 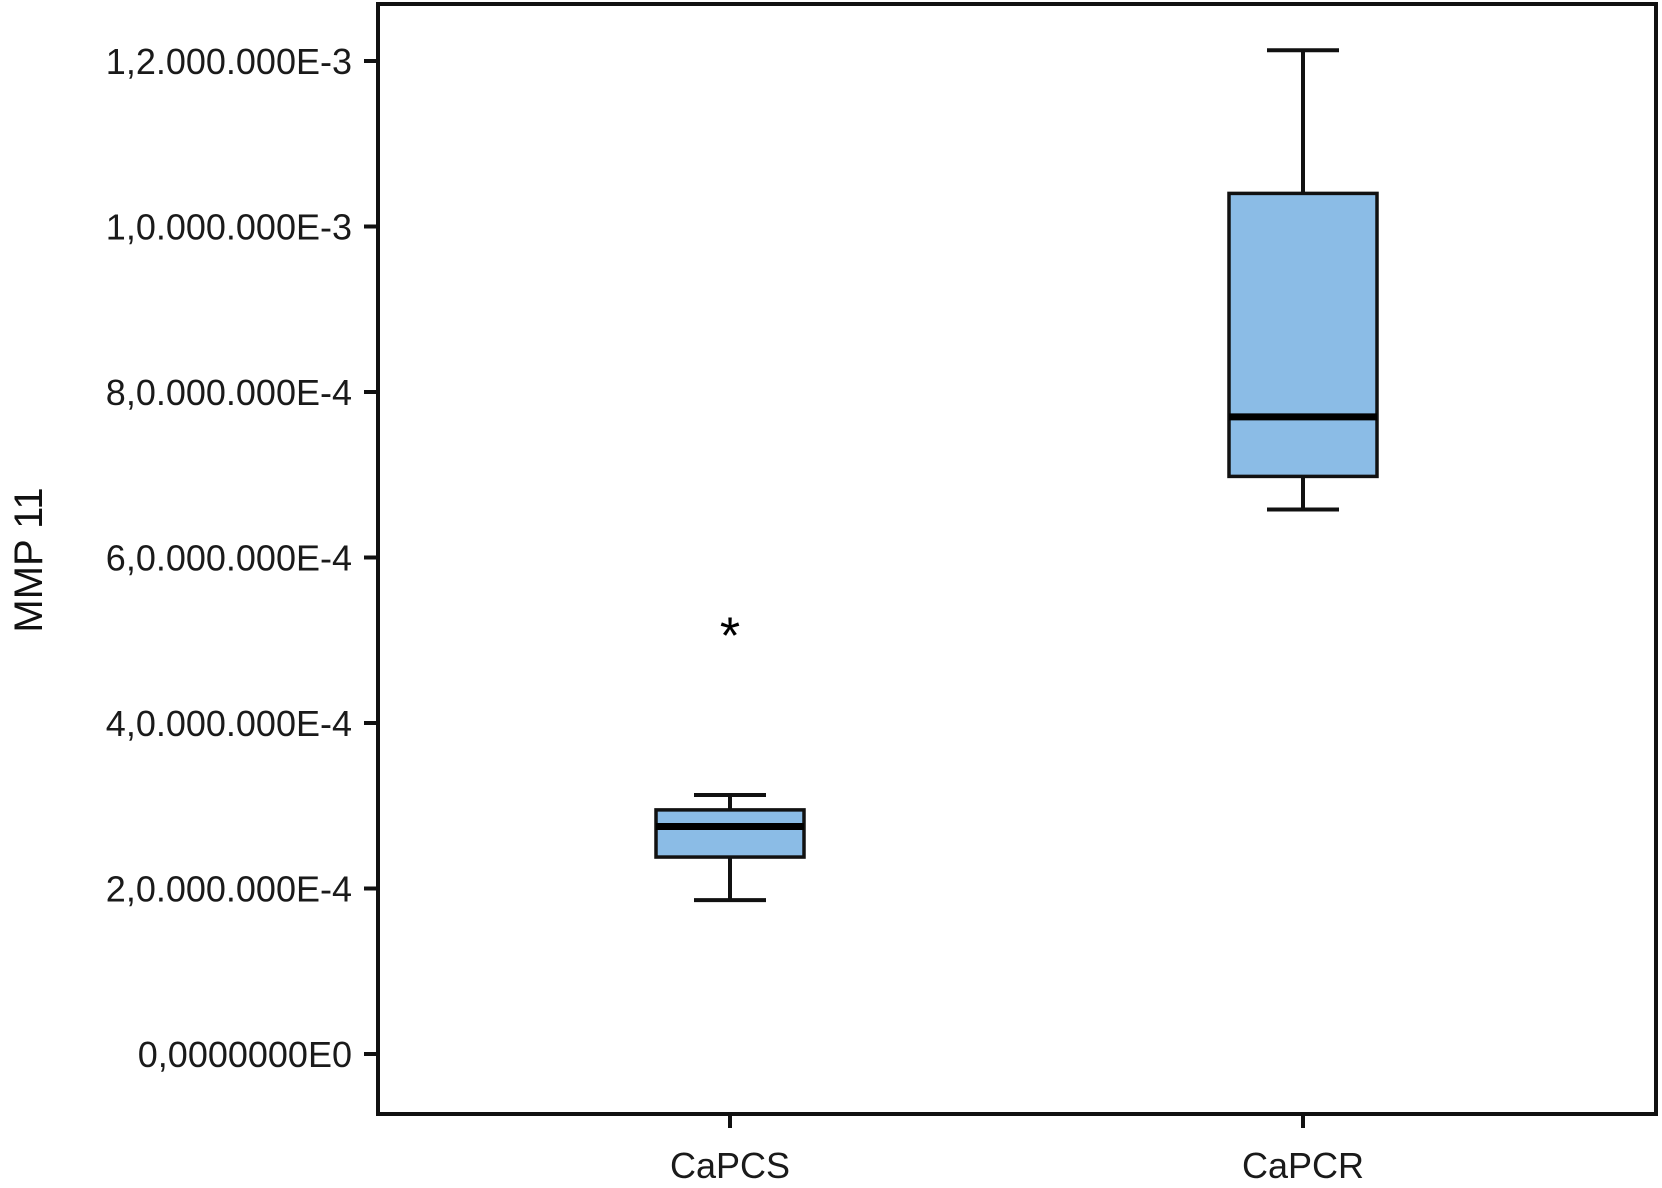 I want to click on y-tick-label: 0,0000000E0, so click(x=245, y=1054).